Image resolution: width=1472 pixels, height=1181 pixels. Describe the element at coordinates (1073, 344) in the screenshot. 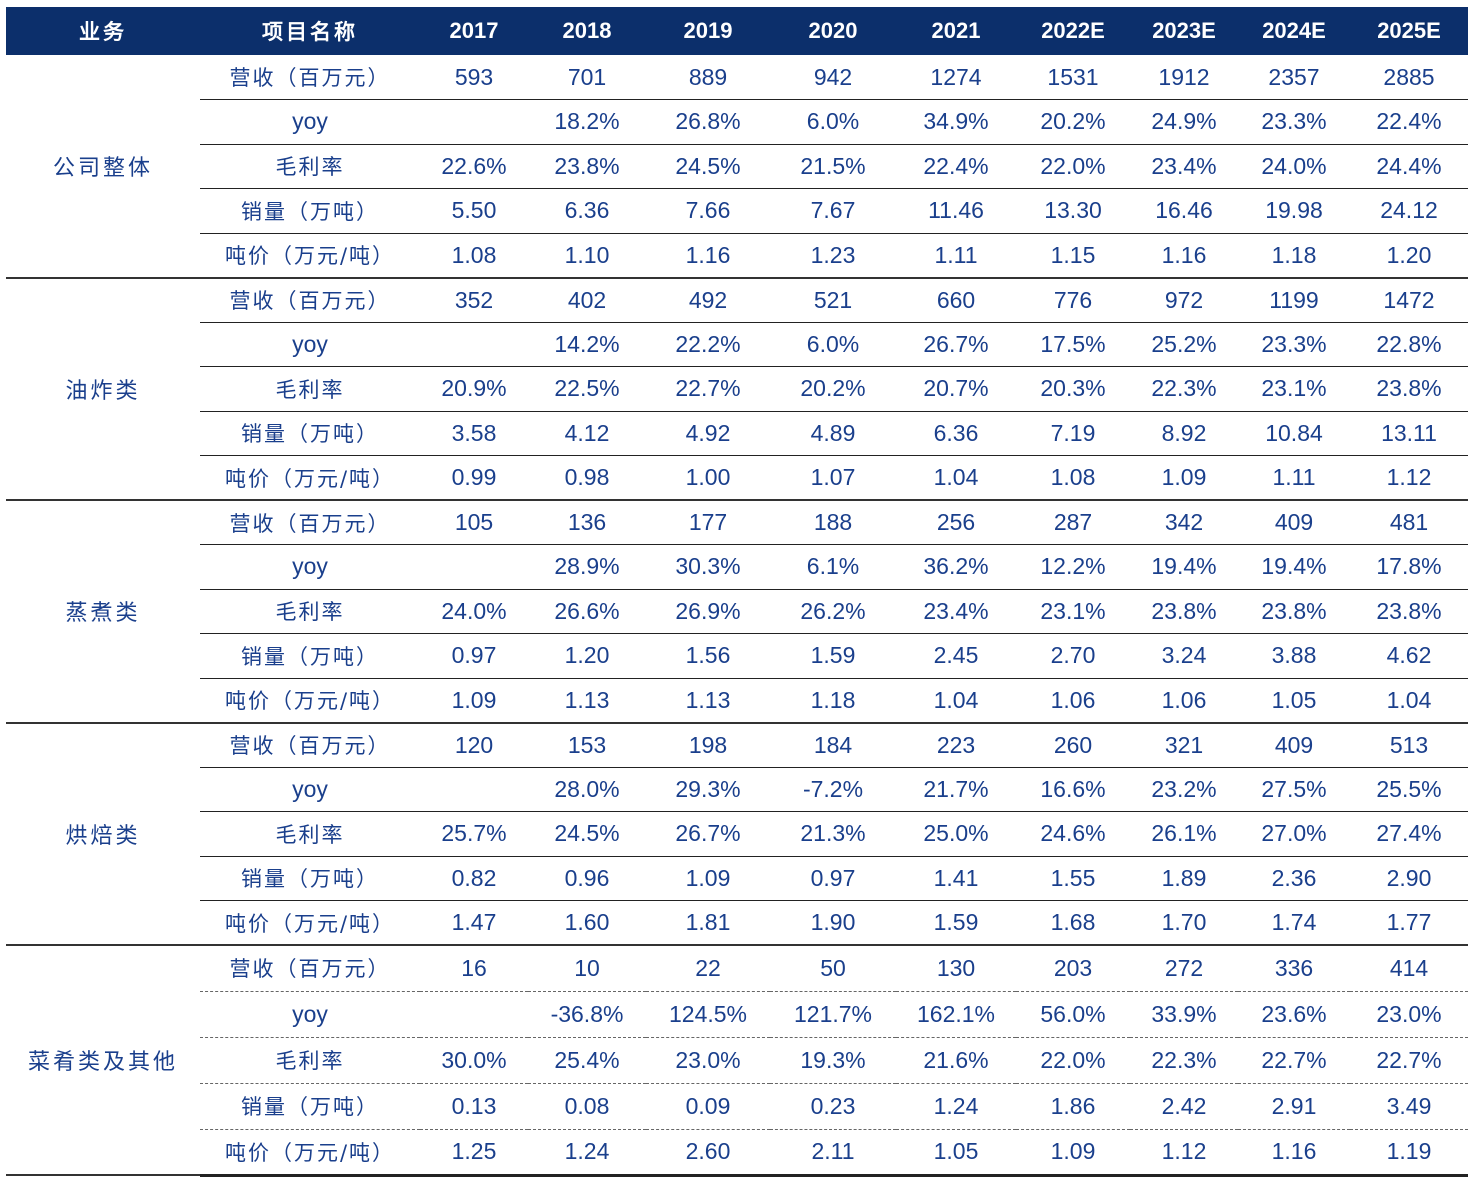

I see `value-cell: 17.5%` at that location.